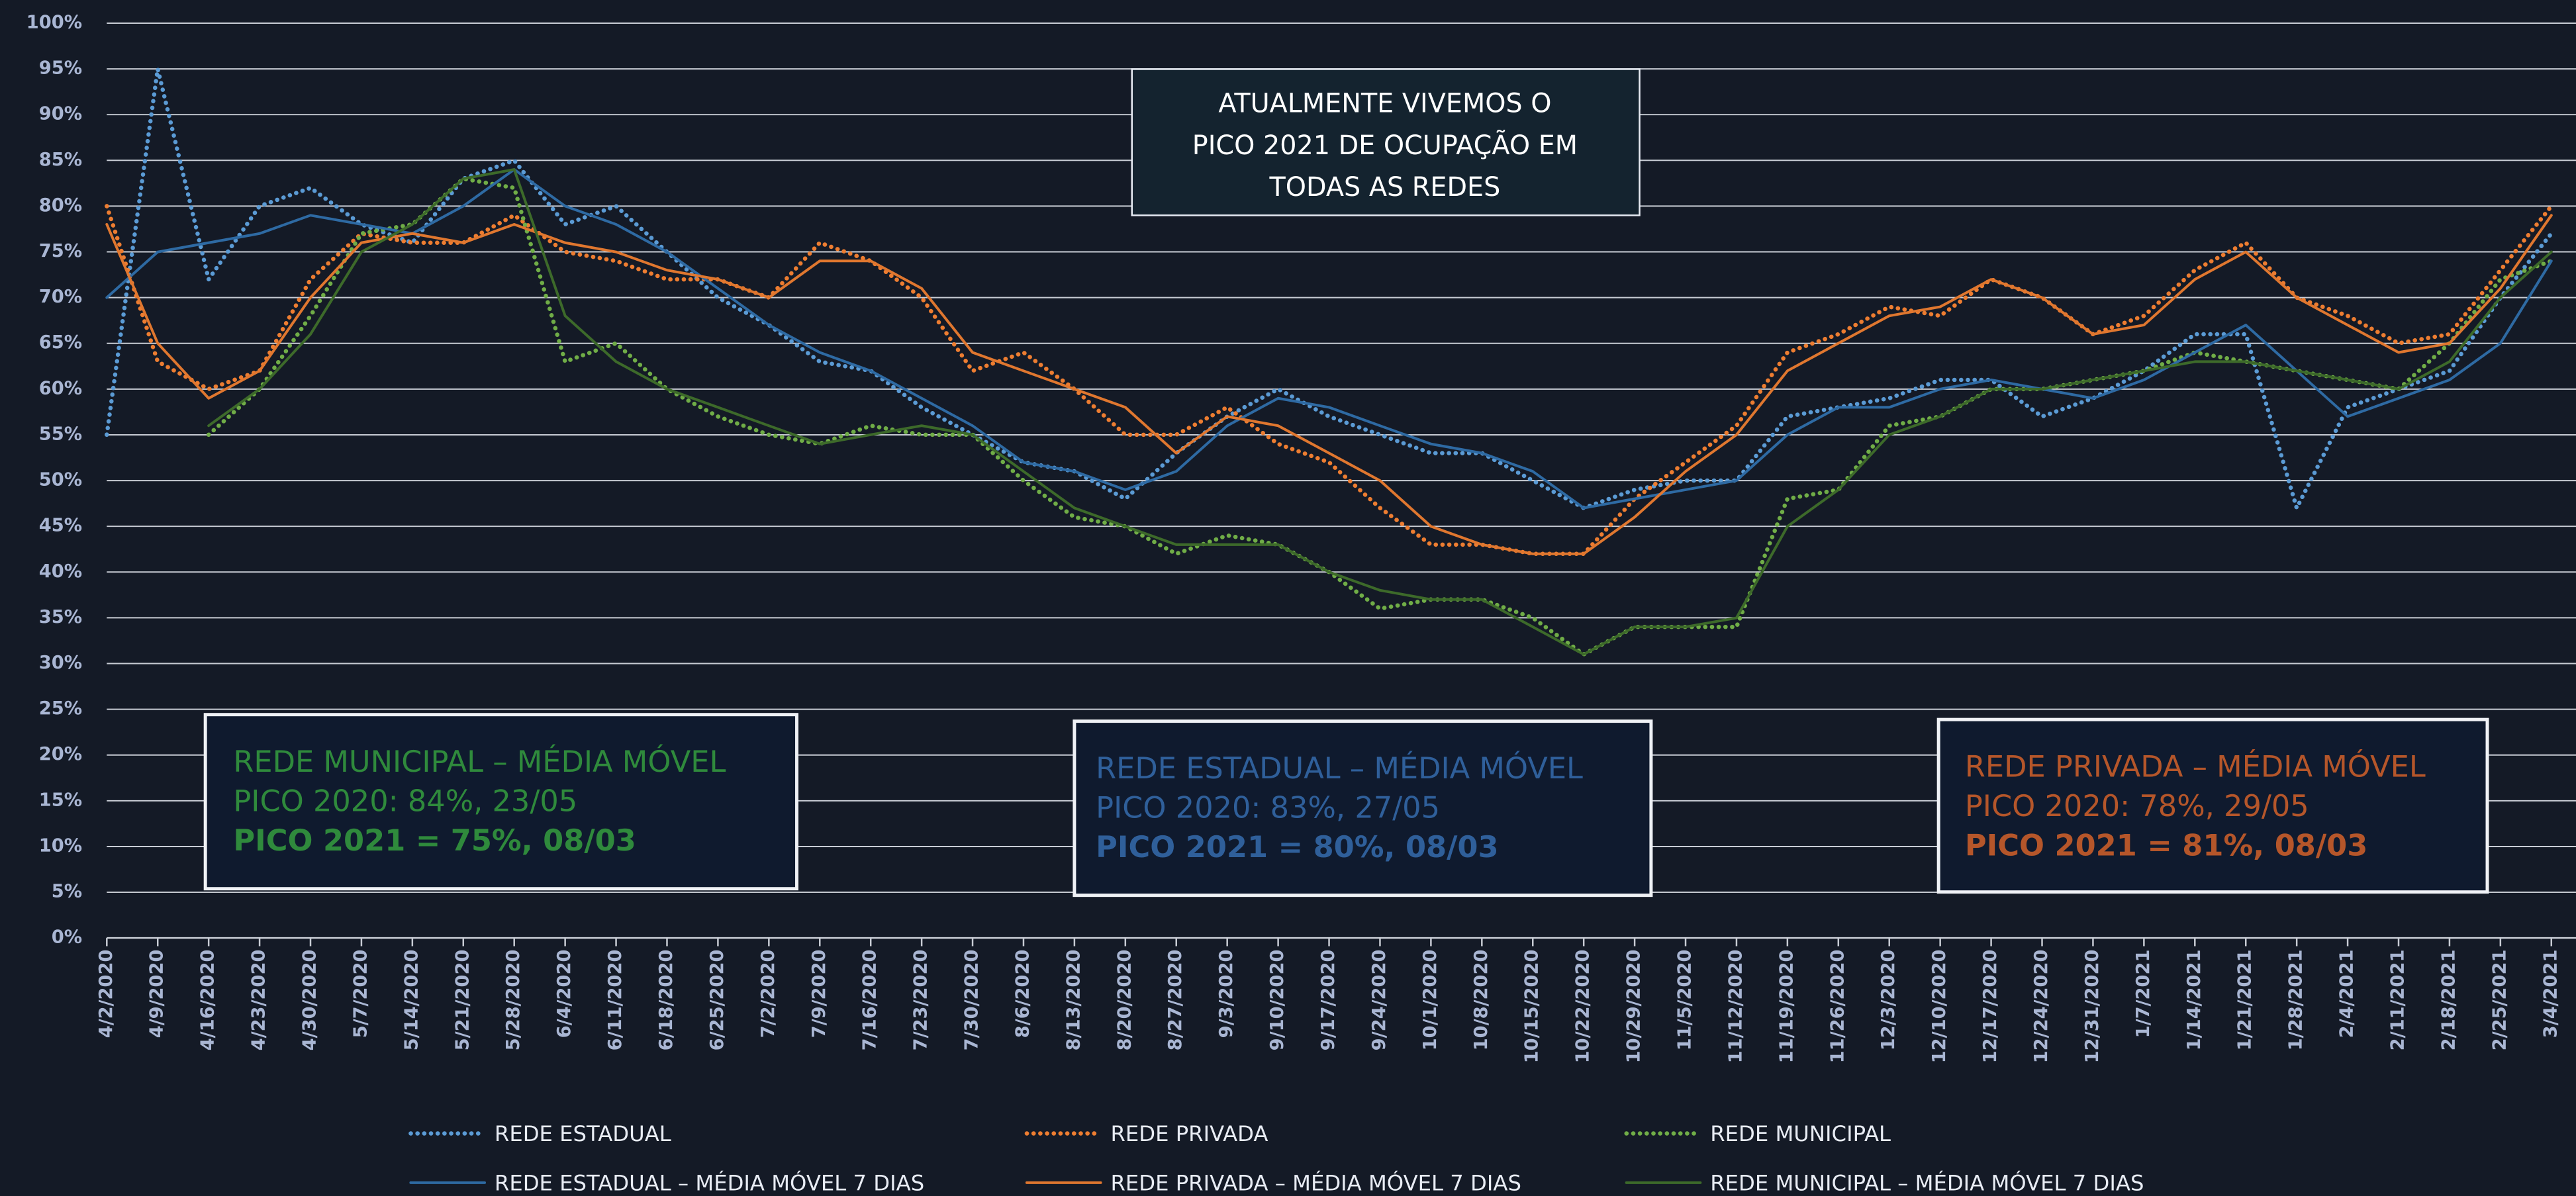 The width and height of the screenshot is (2576, 1196). What do you see at coordinates (870, 1000) in the screenshot?
I see `x-tick-label: 7/16/2020` at bounding box center [870, 1000].